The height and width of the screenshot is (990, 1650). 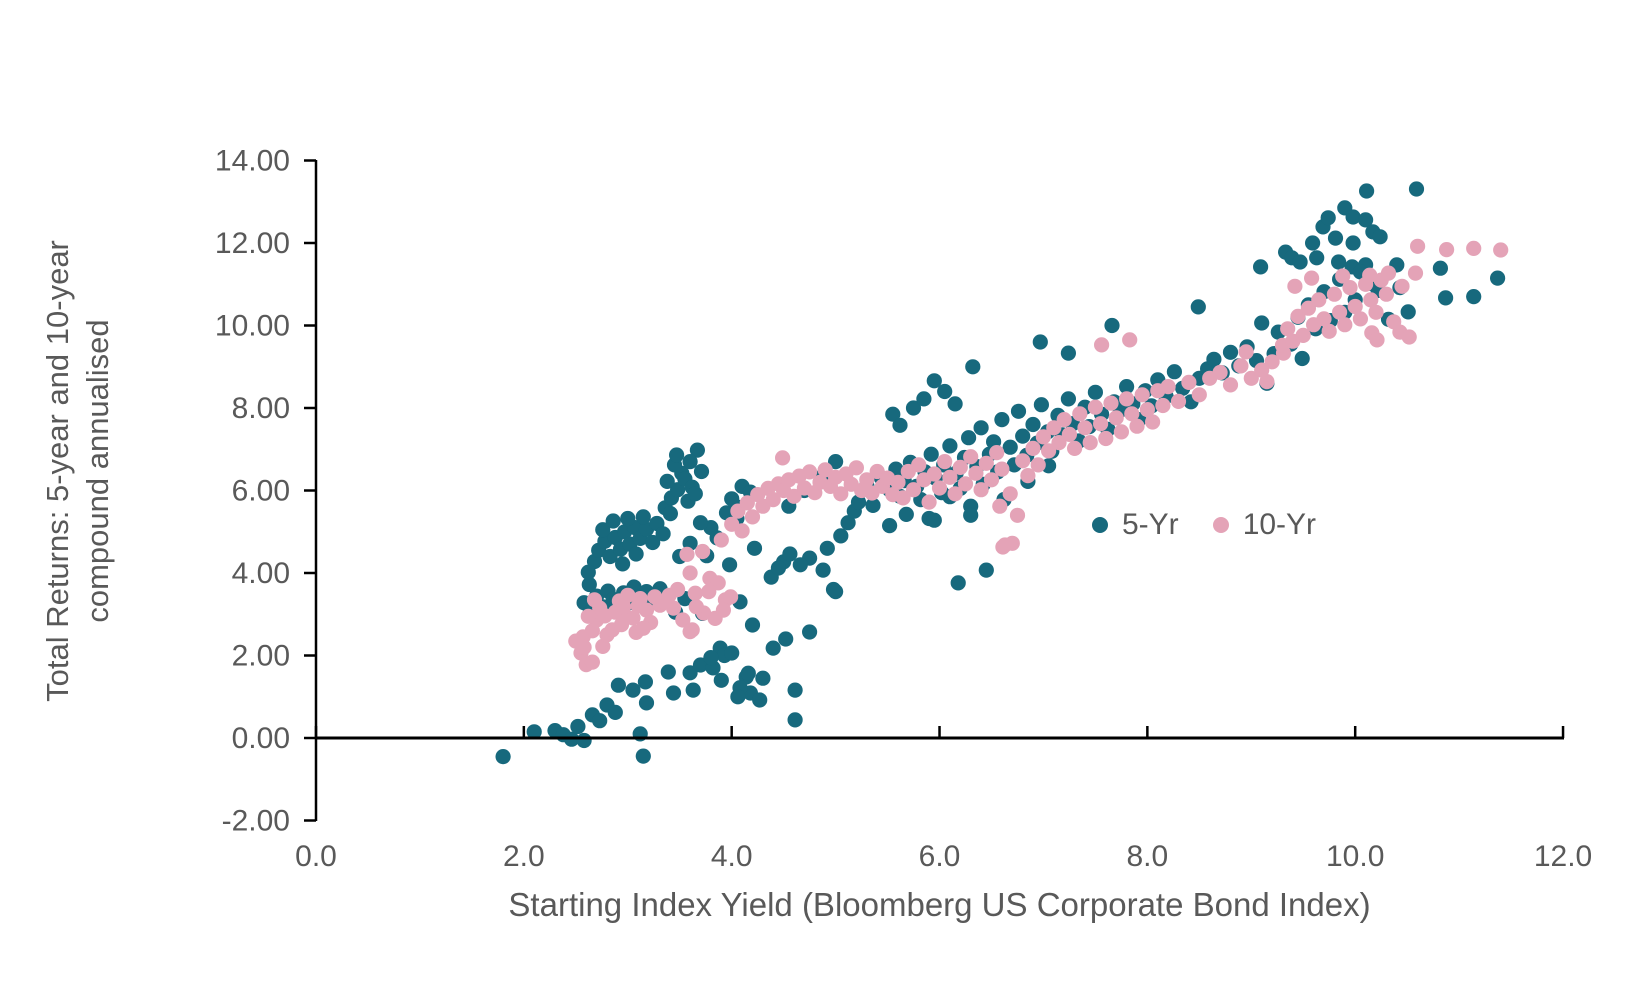 I want to click on y-axis-title-line1: Total Returns: 5-year and 10-year, so click(x=57, y=471).